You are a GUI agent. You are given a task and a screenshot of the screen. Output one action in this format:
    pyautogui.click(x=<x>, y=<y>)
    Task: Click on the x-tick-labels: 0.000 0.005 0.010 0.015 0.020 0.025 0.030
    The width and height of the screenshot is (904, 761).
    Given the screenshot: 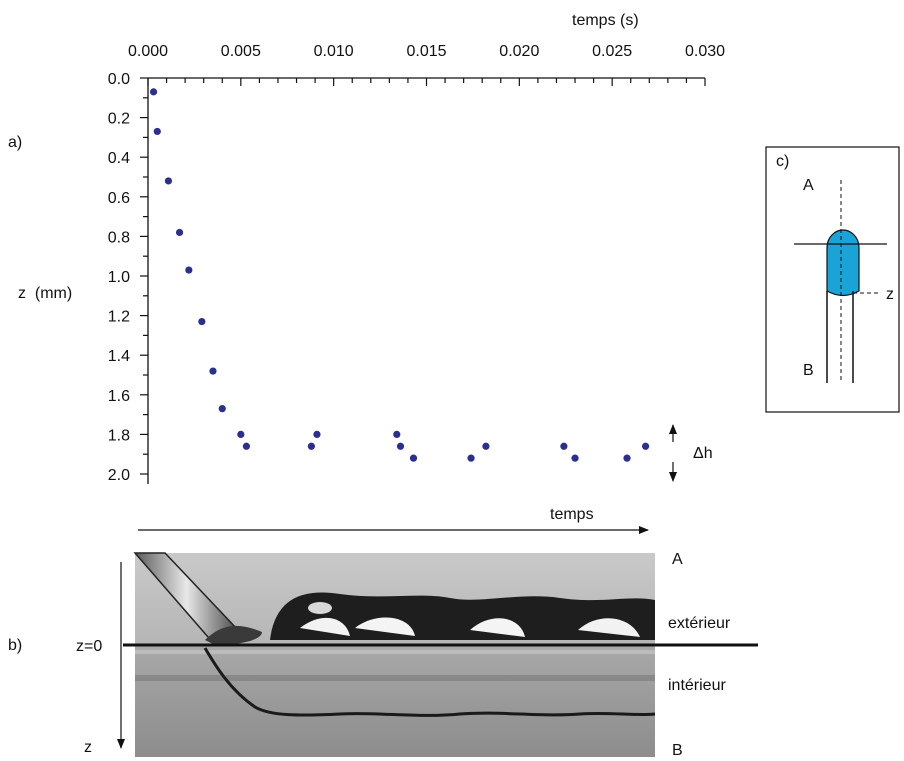 What is the action you would take?
    pyautogui.click(x=426, y=51)
    